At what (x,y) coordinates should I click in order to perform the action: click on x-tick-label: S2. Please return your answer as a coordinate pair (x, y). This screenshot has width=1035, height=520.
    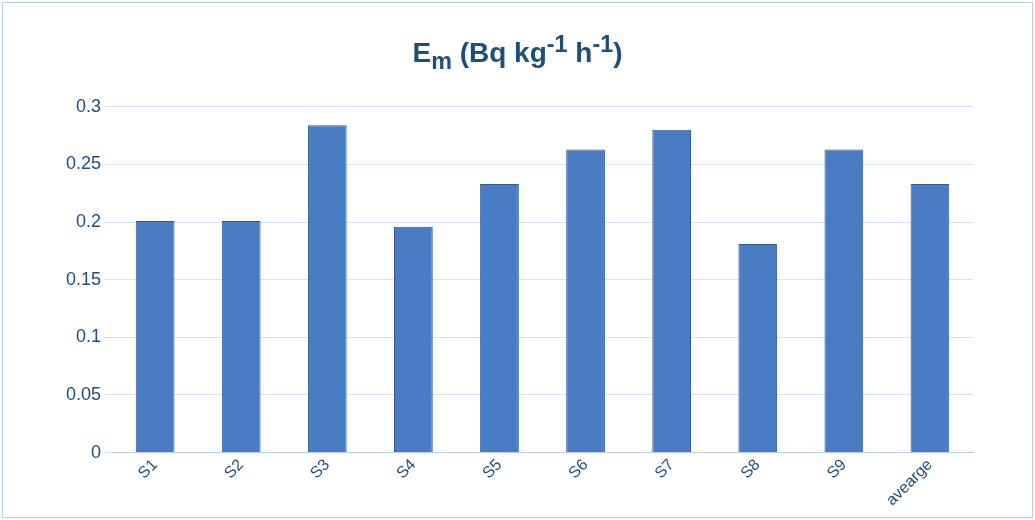
    Looking at the image, I should click on (233, 468).